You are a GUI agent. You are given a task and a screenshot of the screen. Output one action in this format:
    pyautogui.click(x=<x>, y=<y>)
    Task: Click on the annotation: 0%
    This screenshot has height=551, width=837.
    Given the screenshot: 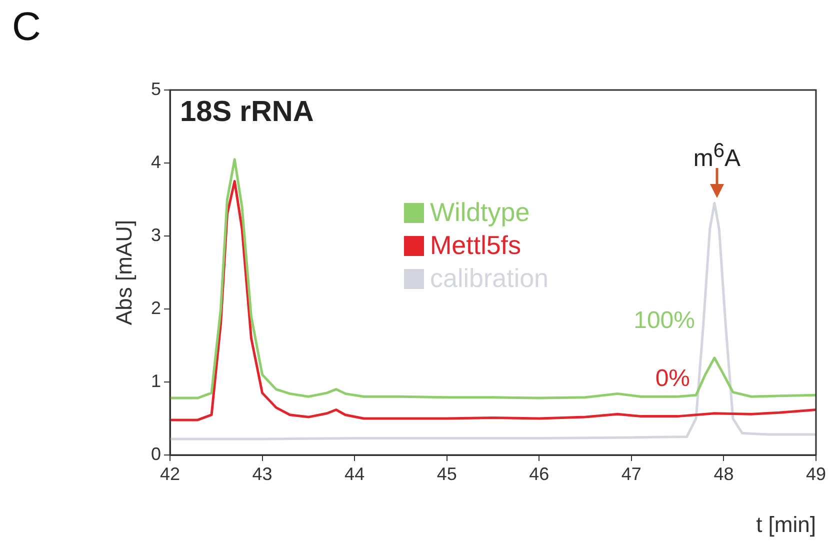 What is the action you would take?
    pyautogui.click(x=672, y=379)
    